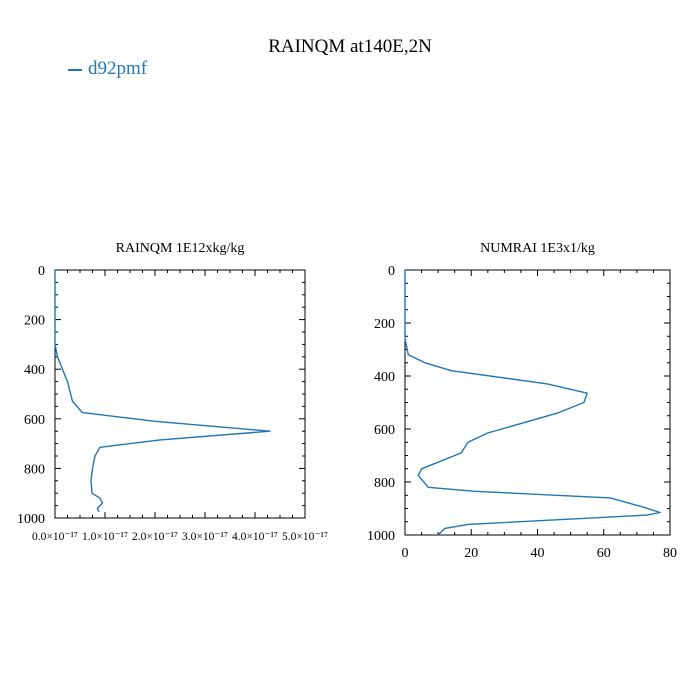 The width and height of the screenshot is (700, 700). I want to click on x-tick-label: 5.0×10⁻¹⁷, so click(305, 537).